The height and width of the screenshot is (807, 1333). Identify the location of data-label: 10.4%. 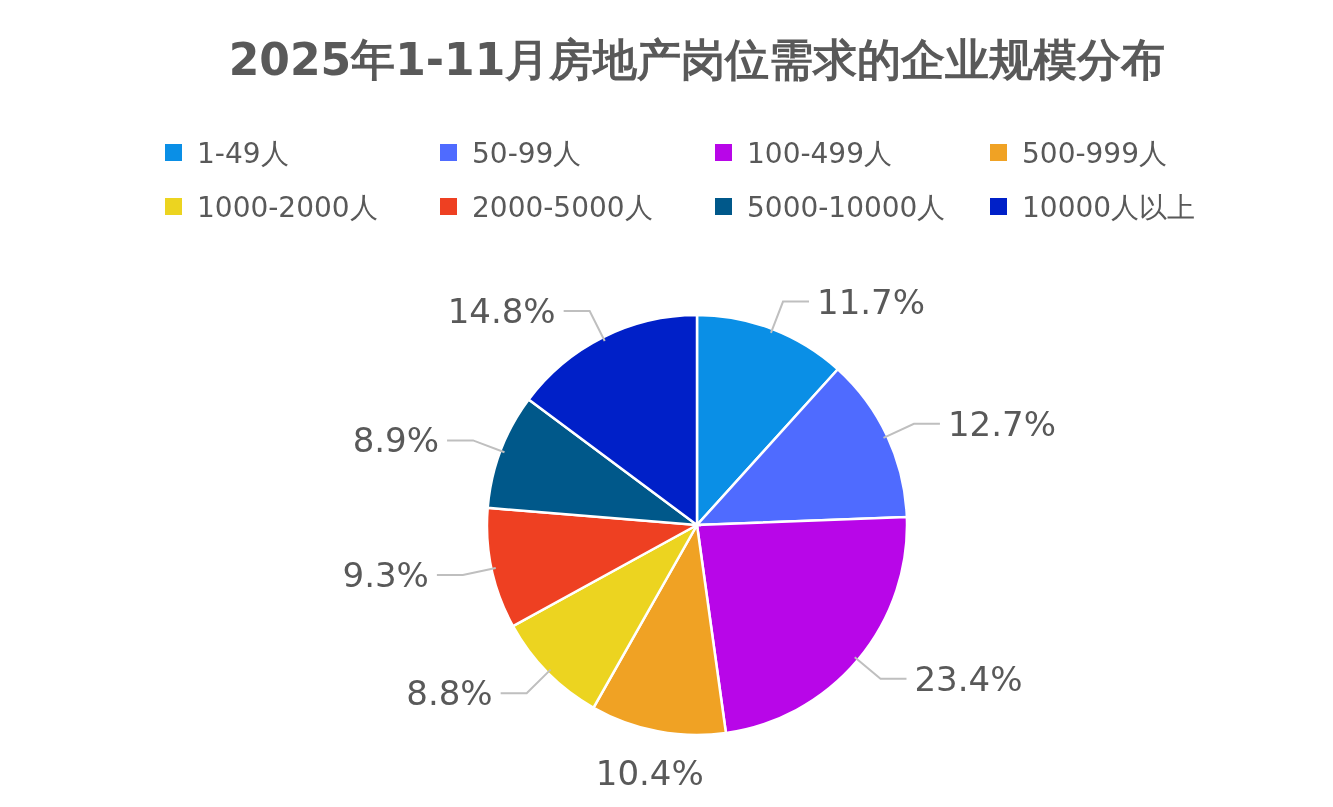
(649, 772).